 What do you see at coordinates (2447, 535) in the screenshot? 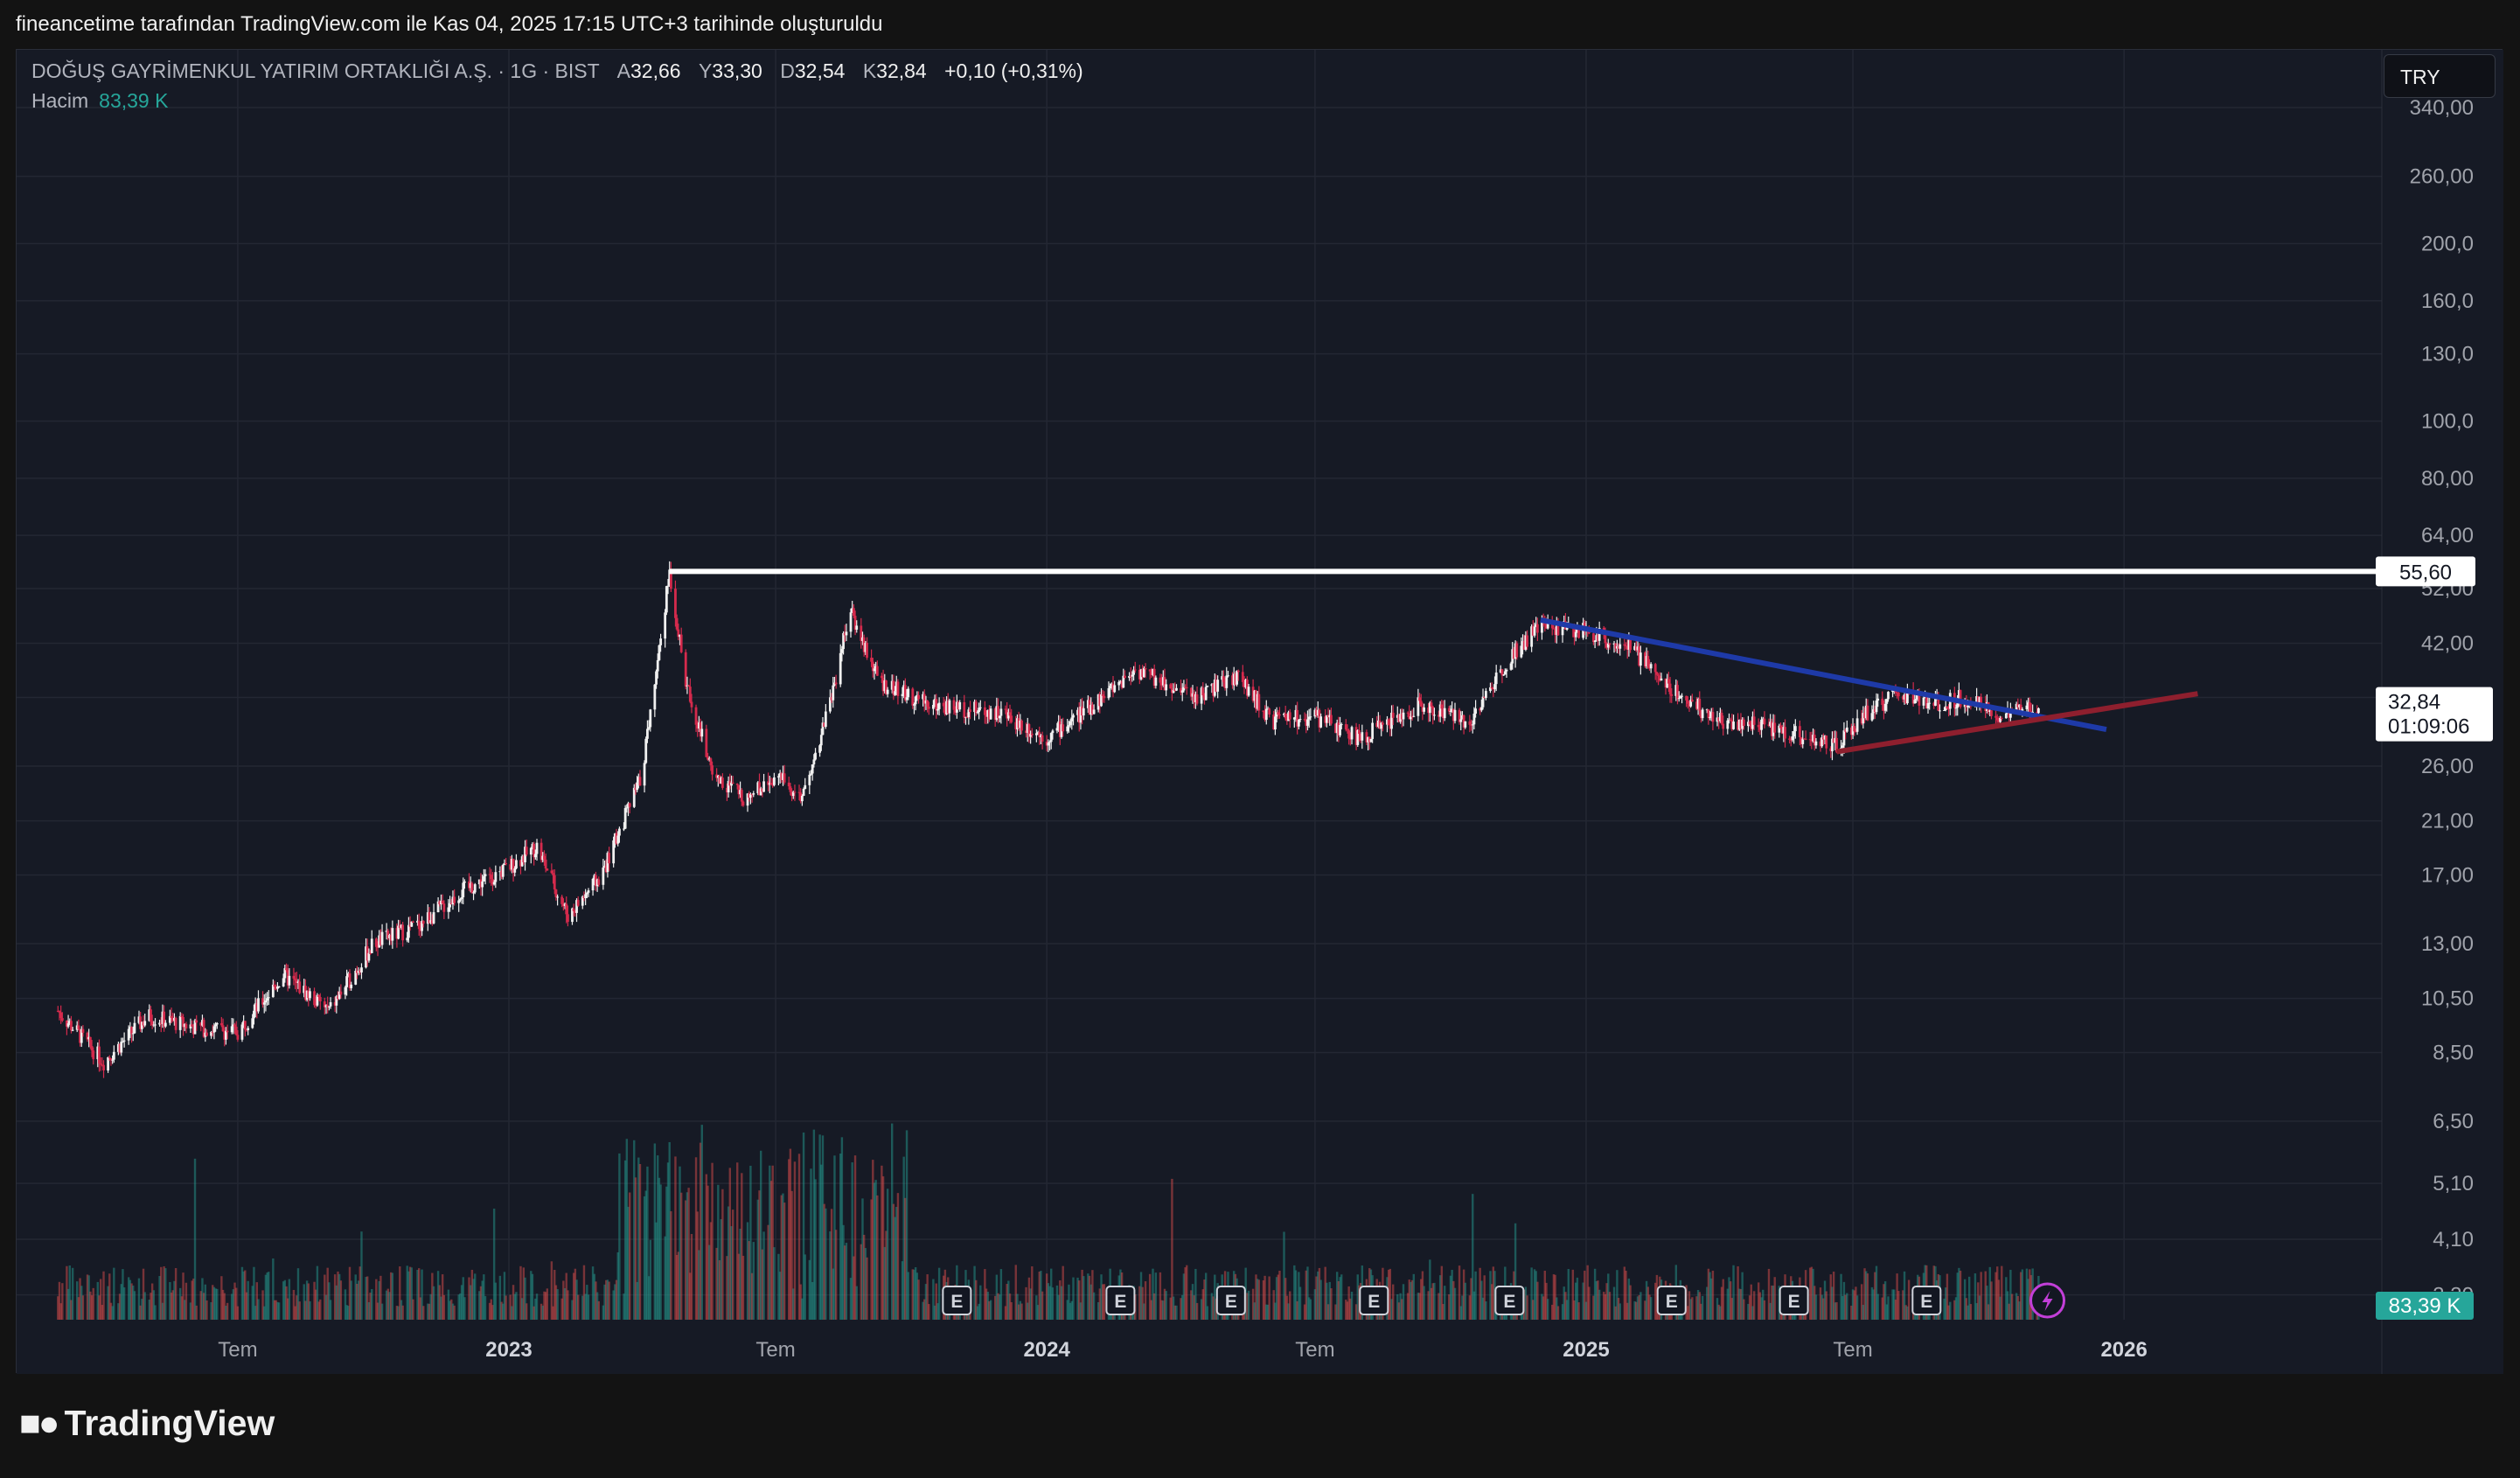
I see `price-axis-label: 64,00` at bounding box center [2447, 535].